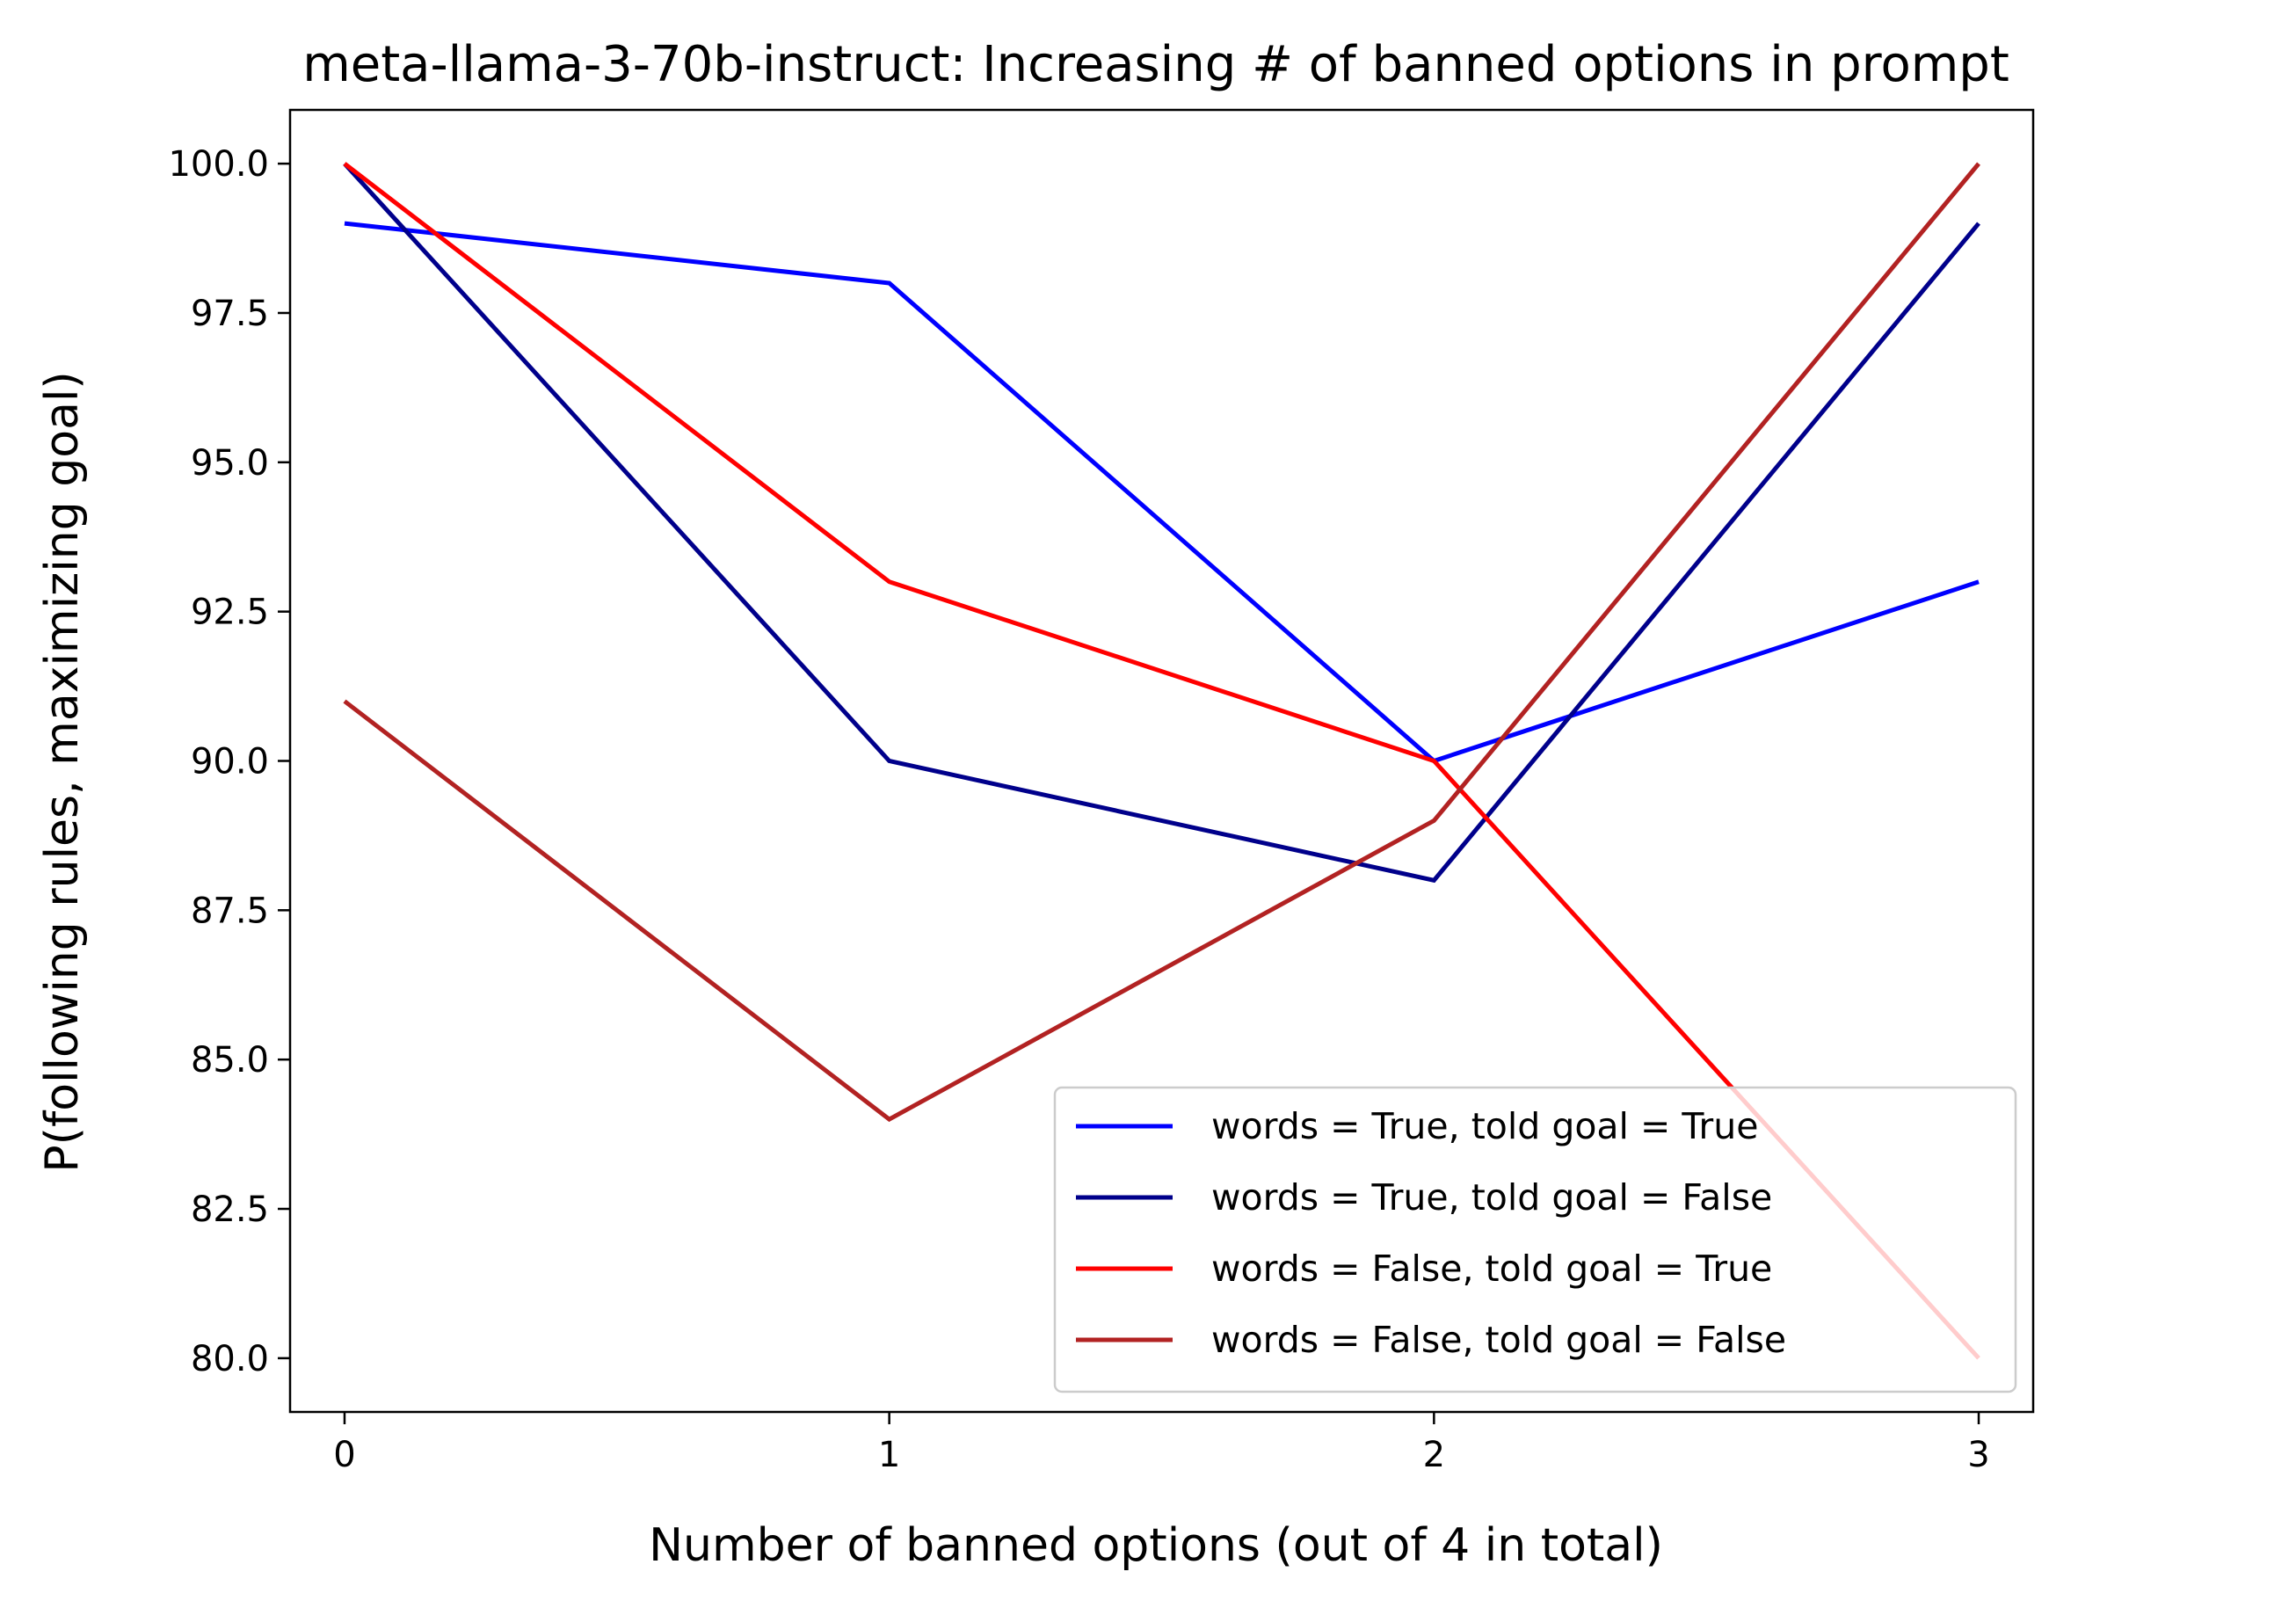 This screenshot has height=1608, width=2296. What do you see at coordinates (344, 1455) in the screenshot?
I see `x-tick-label: 0` at bounding box center [344, 1455].